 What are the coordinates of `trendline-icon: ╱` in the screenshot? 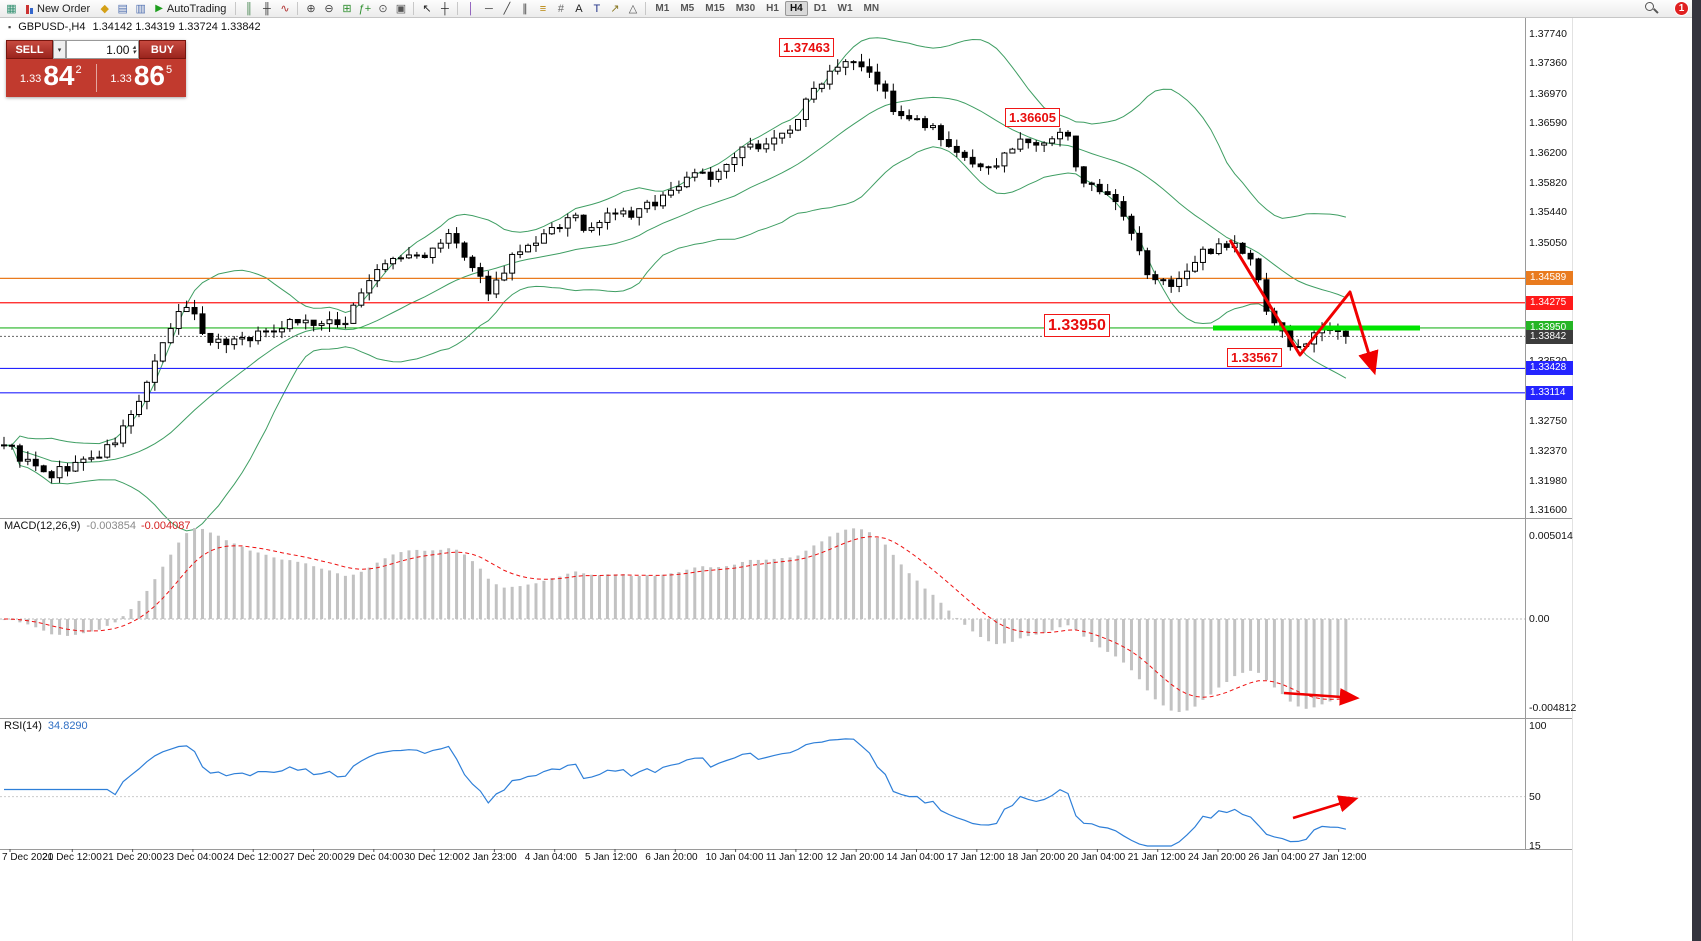 It's located at (507, 9).